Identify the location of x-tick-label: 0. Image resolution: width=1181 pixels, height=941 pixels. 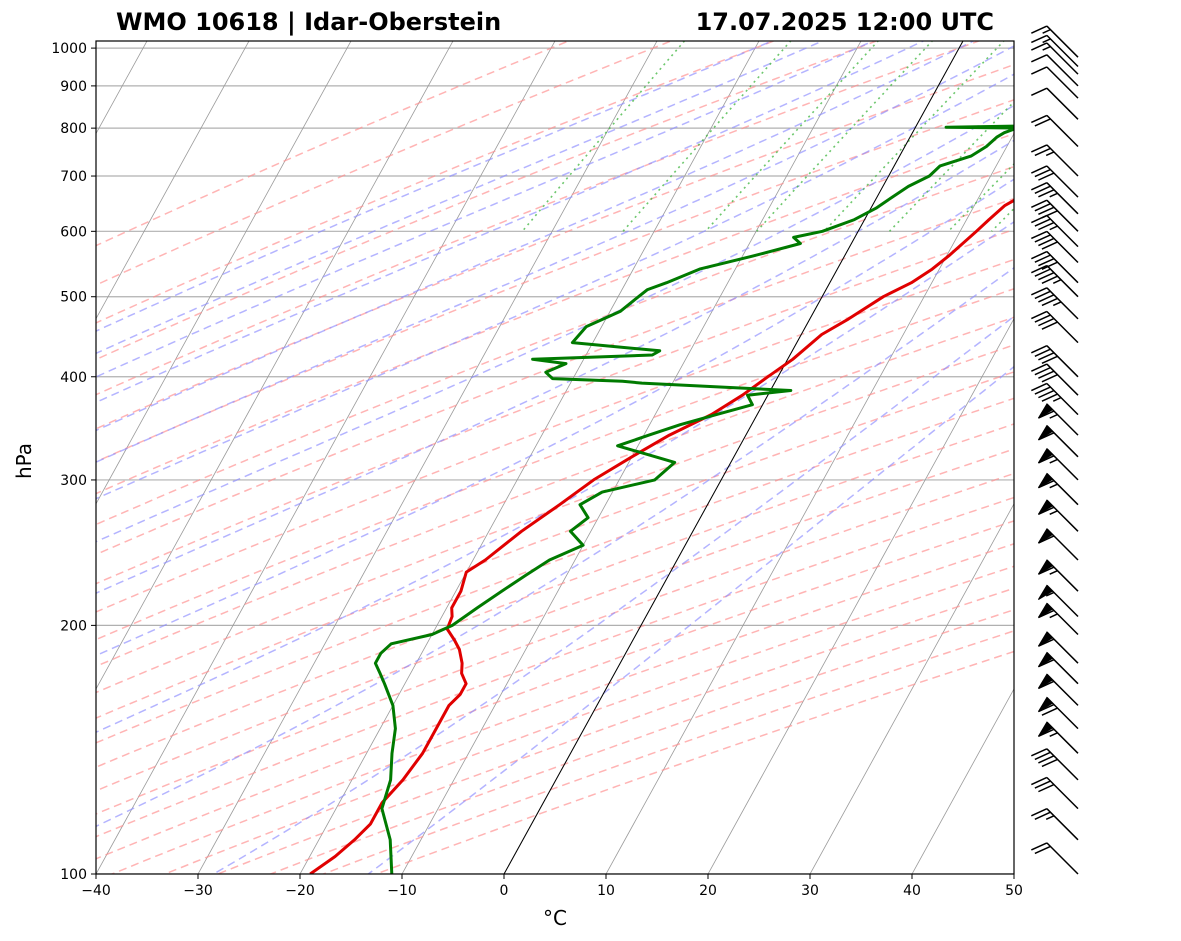
(504, 891).